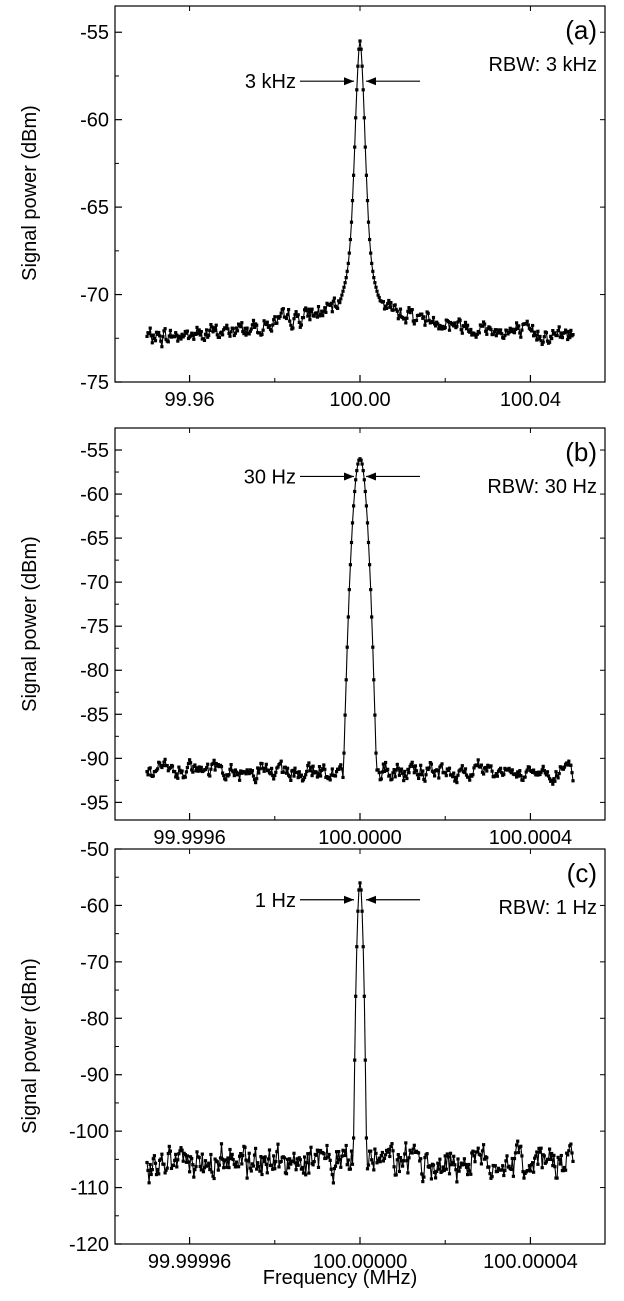 The image size is (624, 1301). Describe the element at coordinates (94, 1019) in the screenshot. I see `y-tick-label: -80` at that location.